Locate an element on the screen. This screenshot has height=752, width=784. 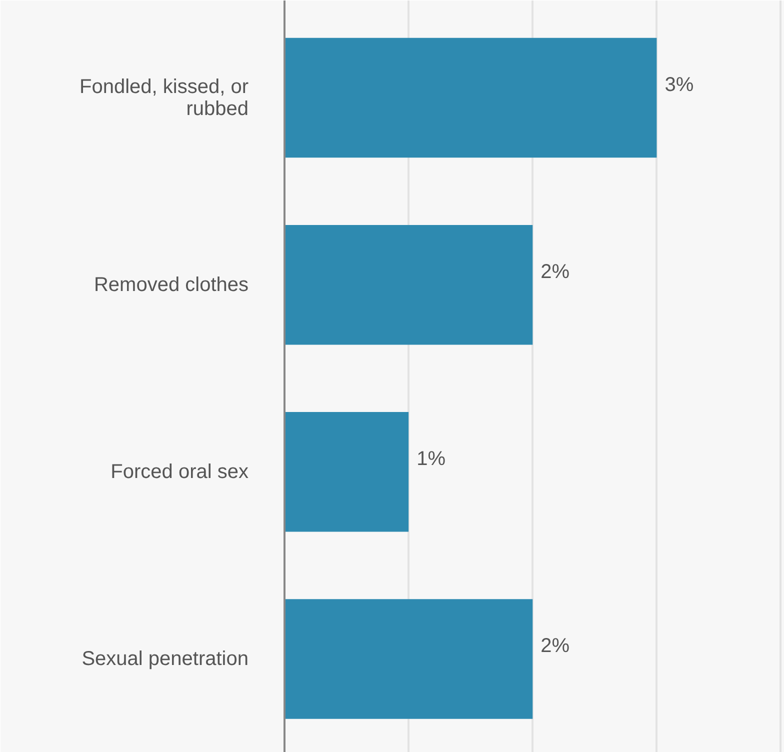
data-label: 1% is located at coordinates (431, 459).